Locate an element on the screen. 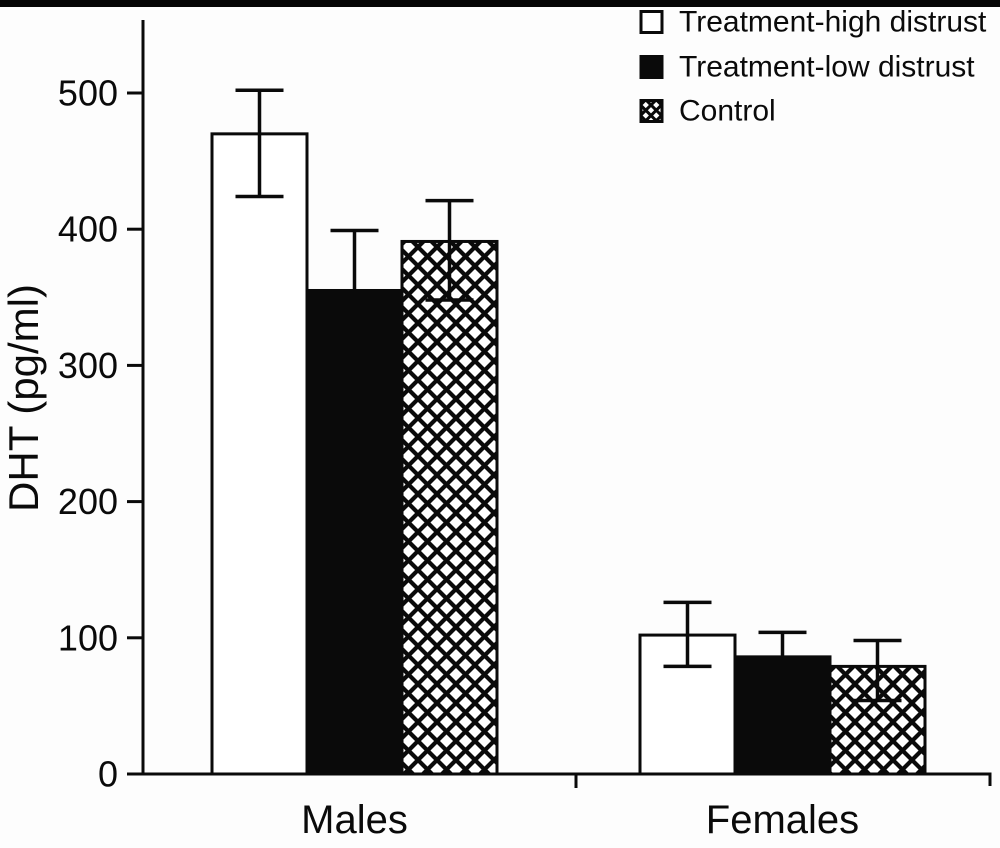  bar-males-treatment-high-distrust is located at coordinates (259, 454).